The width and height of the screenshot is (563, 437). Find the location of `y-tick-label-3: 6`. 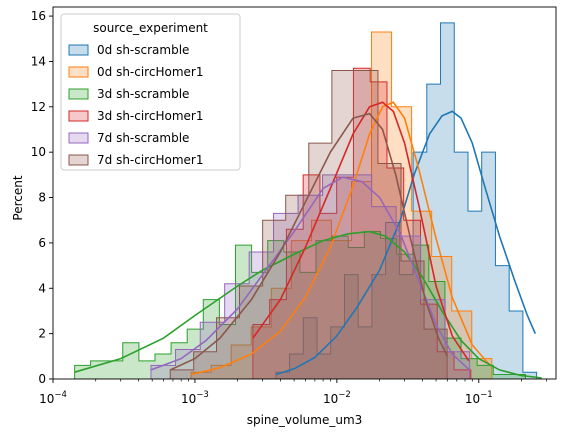

y-tick-label-3: 6 is located at coordinates (42, 243).